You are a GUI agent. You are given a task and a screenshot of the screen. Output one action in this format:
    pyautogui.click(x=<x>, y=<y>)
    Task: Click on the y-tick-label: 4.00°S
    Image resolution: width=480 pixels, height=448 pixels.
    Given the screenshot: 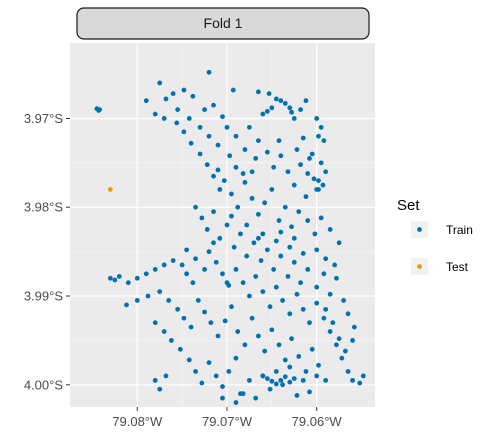 What is the action you would take?
    pyautogui.click(x=44, y=384)
    